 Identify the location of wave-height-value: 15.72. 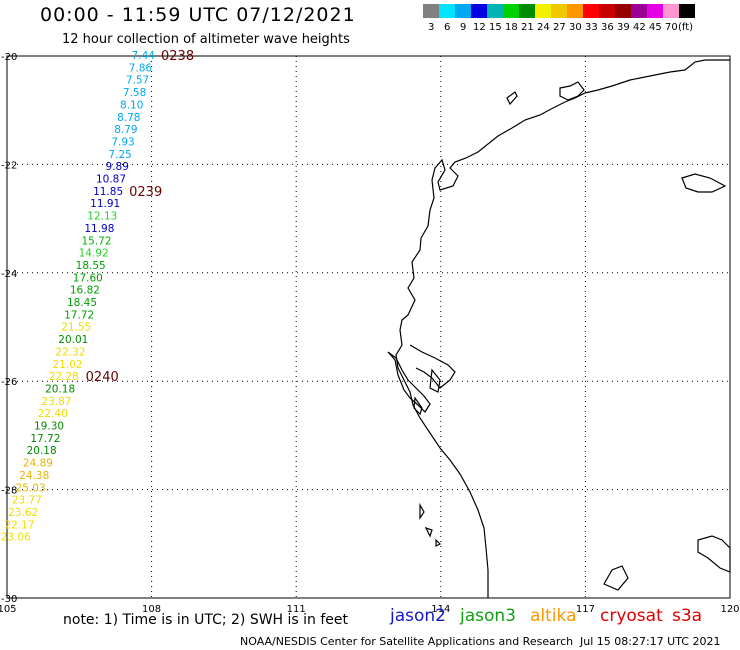
(96, 241).